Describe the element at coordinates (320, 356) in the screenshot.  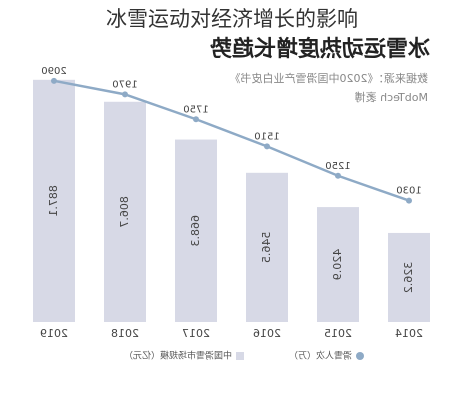
I see `legend-label: 滑雪人次（万）` at that location.